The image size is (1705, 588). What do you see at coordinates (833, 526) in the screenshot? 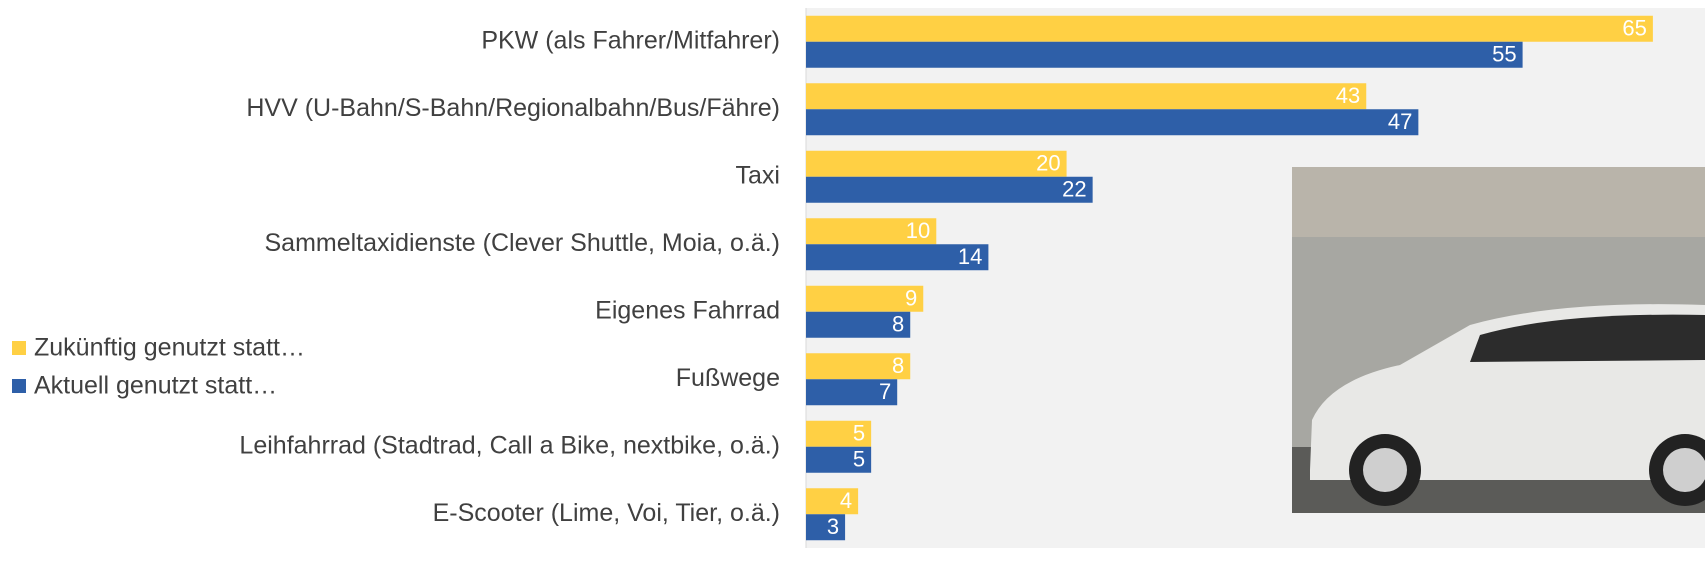
I see `value-label: 3` at bounding box center [833, 526].